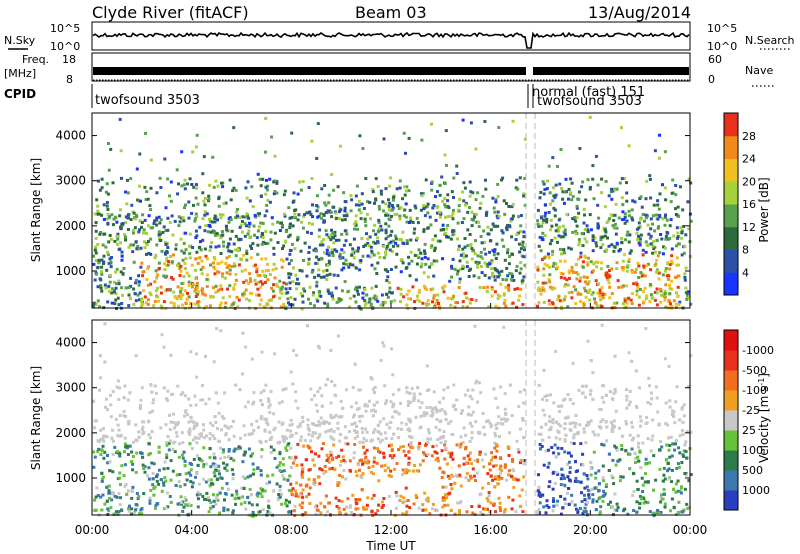 The height and width of the screenshot is (554, 800). Describe the element at coordinates (749, 204) in the screenshot. I see `power-colorbar-tick: 16` at that location.